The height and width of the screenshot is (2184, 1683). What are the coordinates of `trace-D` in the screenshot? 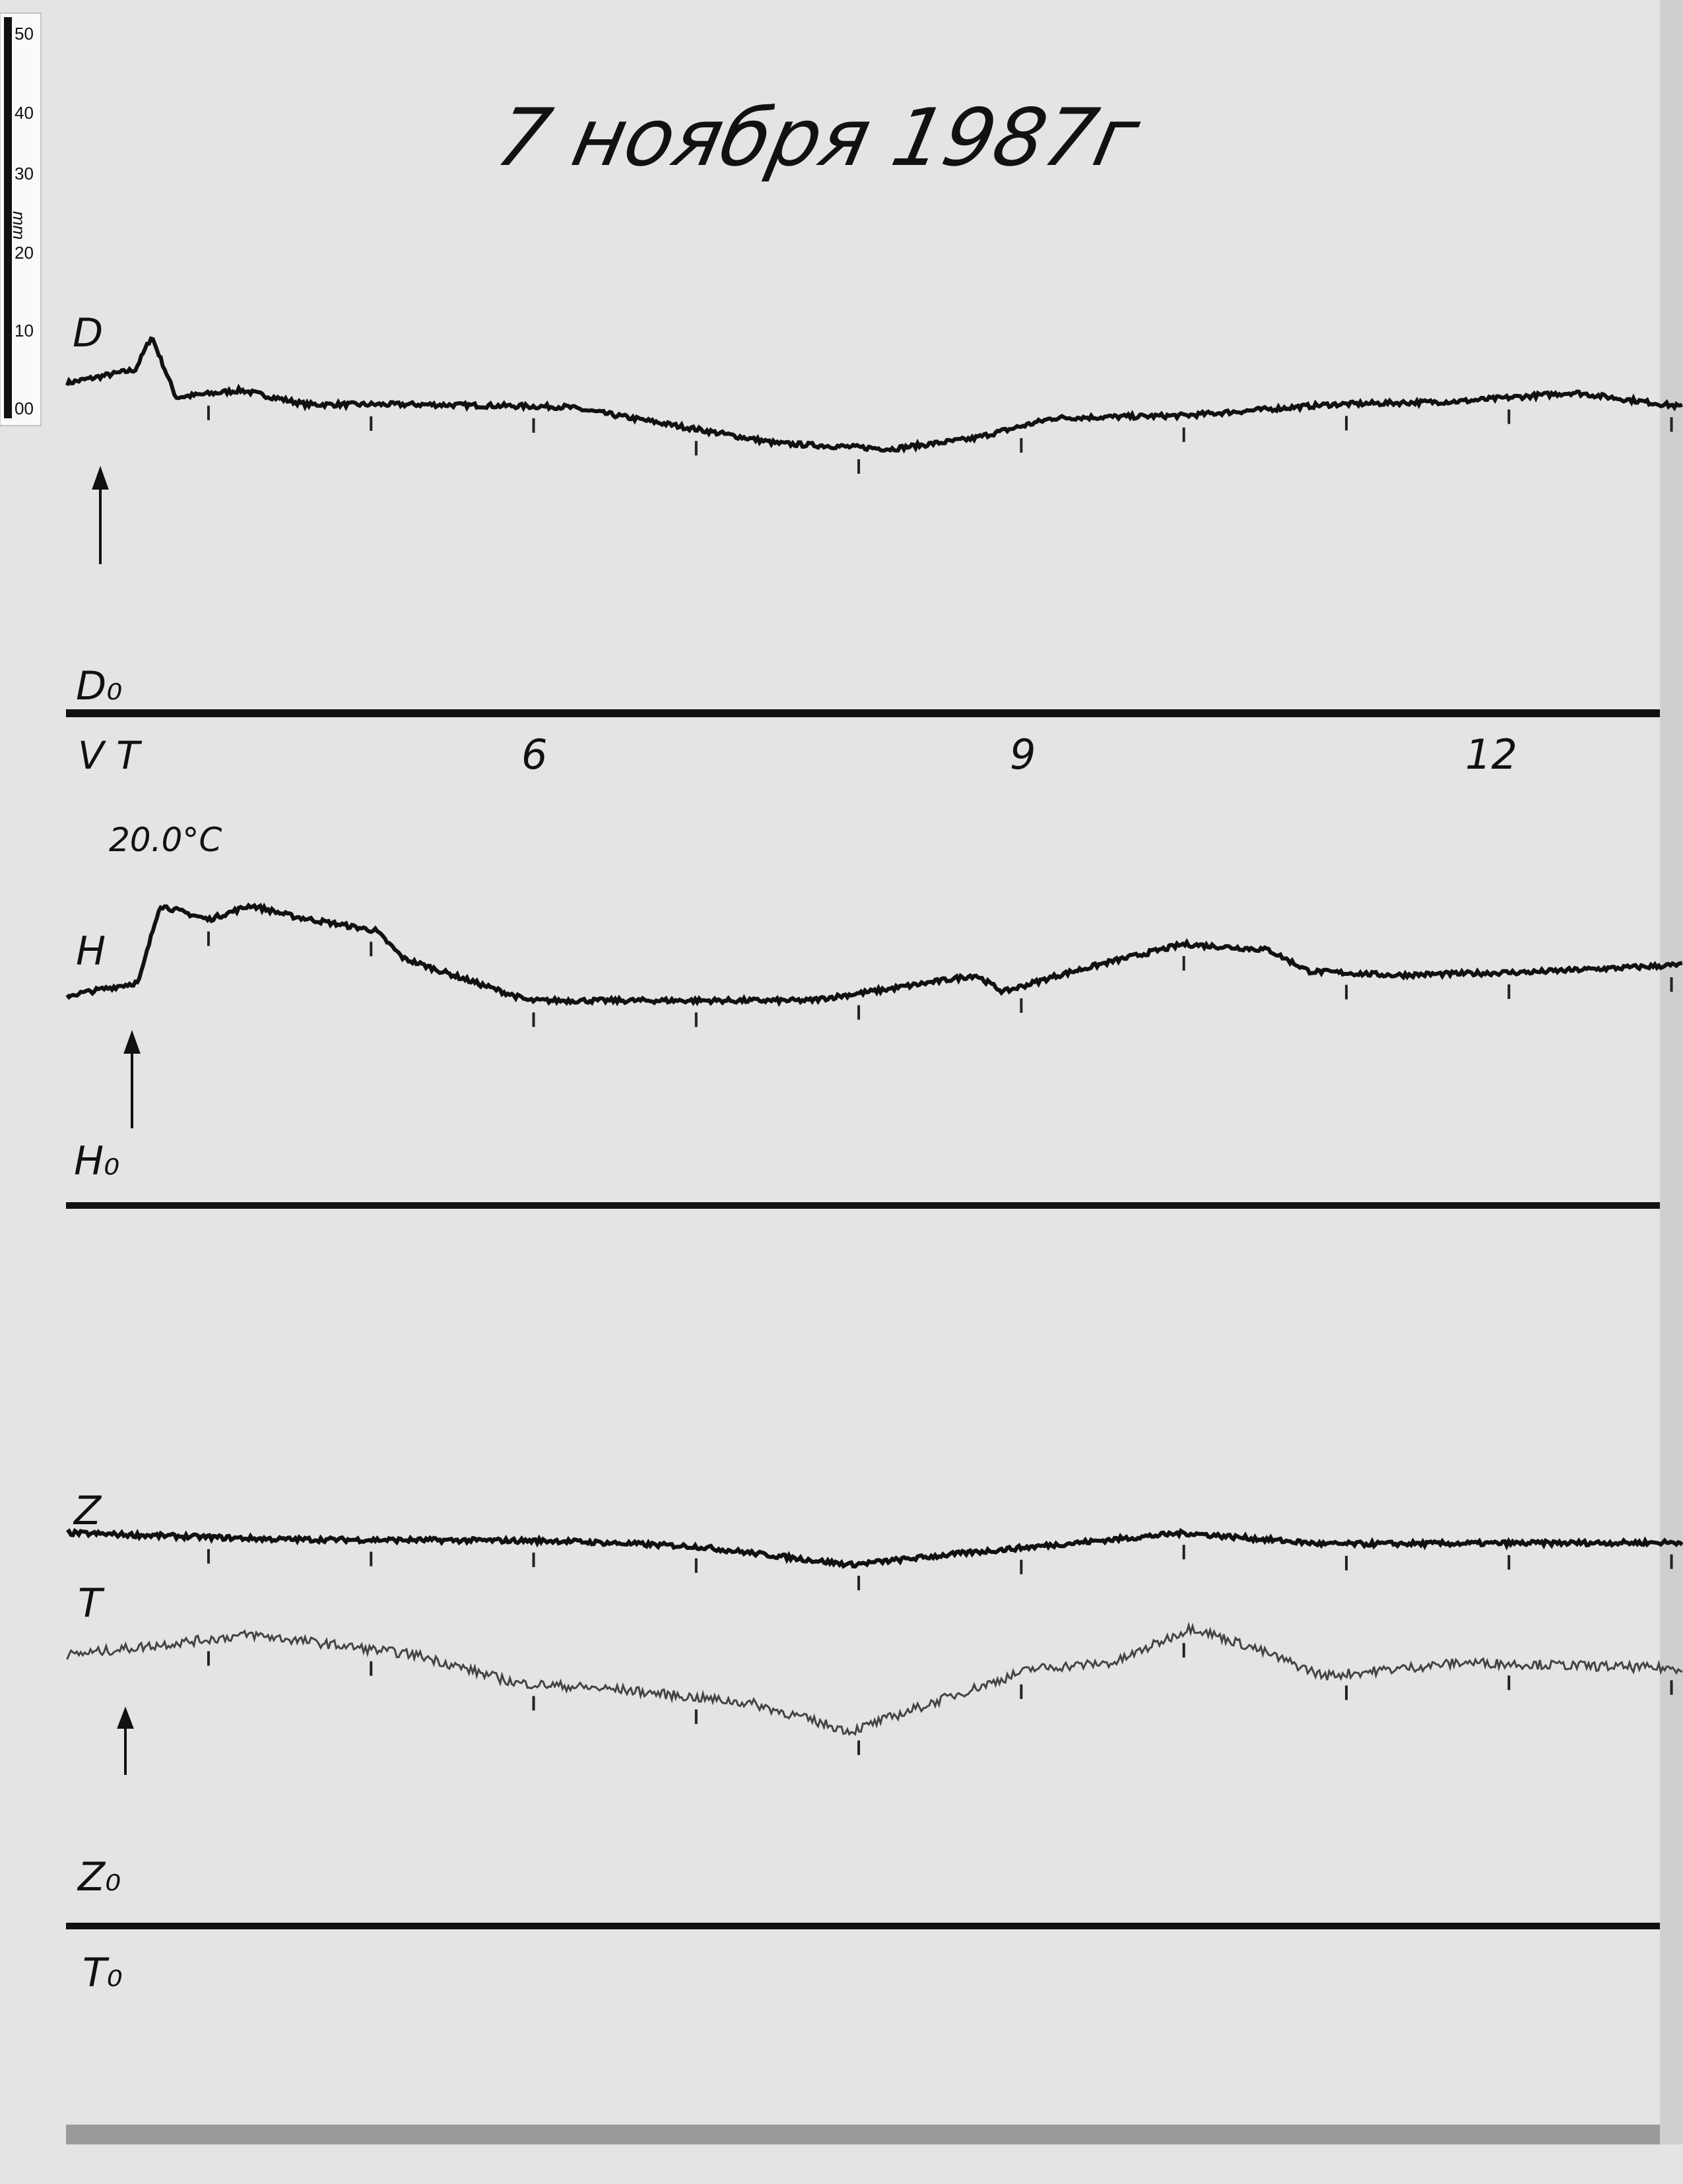 It's located at (874, 395).